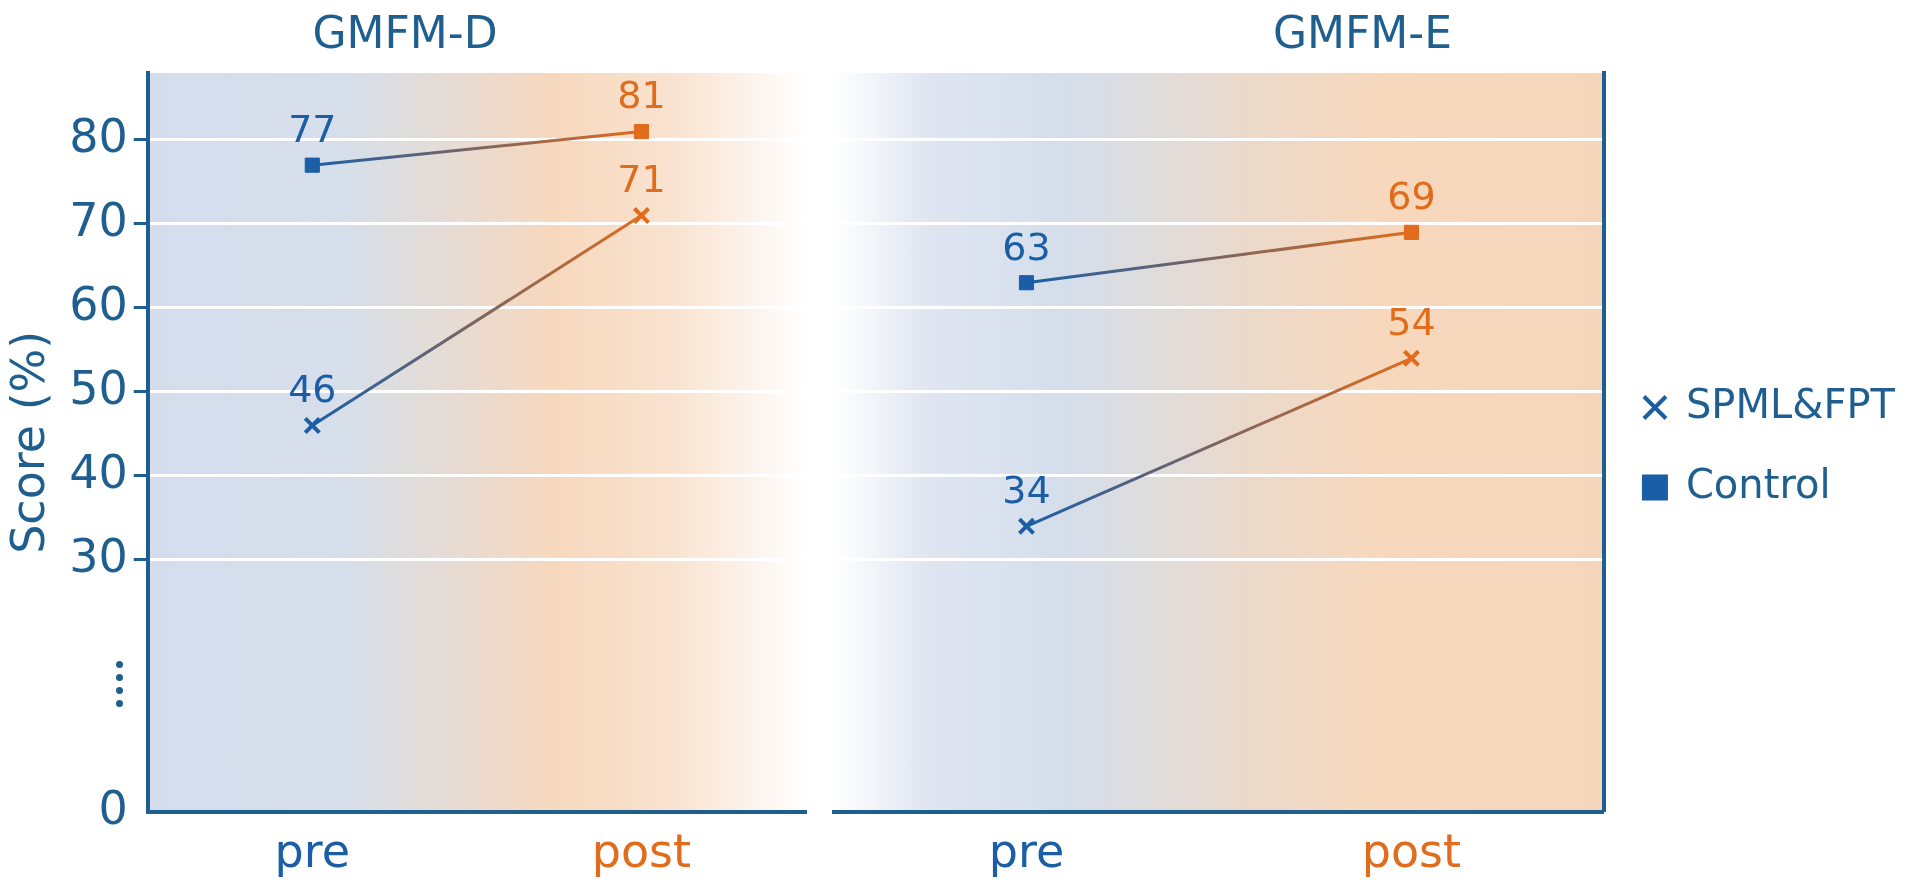  What do you see at coordinates (1026, 490) in the screenshot?
I see `data-label: 34` at bounding box center [1026, 490].